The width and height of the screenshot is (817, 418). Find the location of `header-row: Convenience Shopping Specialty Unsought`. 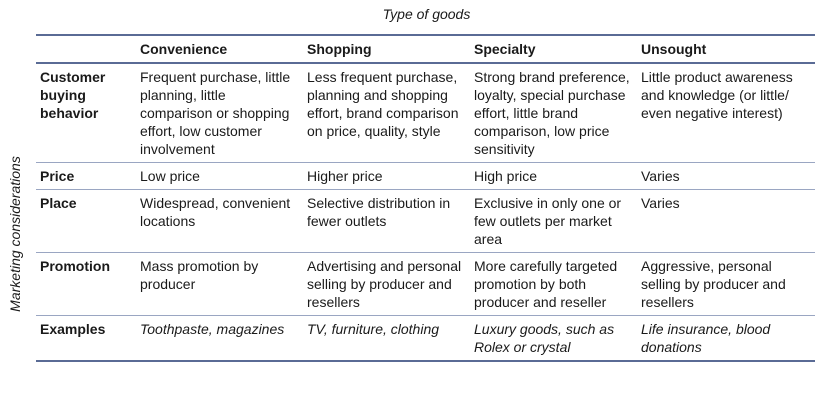

header-row: Convenience Shopping Specialty Unsought is located at coordinates (425, 49).